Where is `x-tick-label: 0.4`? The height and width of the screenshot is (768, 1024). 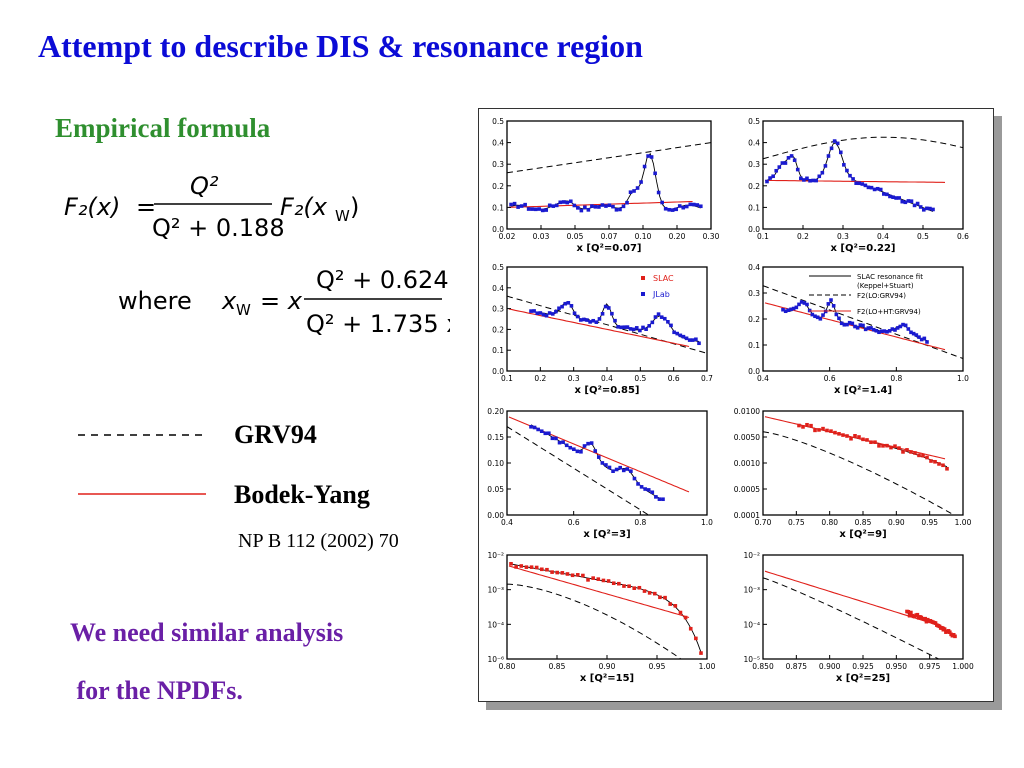 x-tick-label: 0.4 is located at coordinates (607, 378).